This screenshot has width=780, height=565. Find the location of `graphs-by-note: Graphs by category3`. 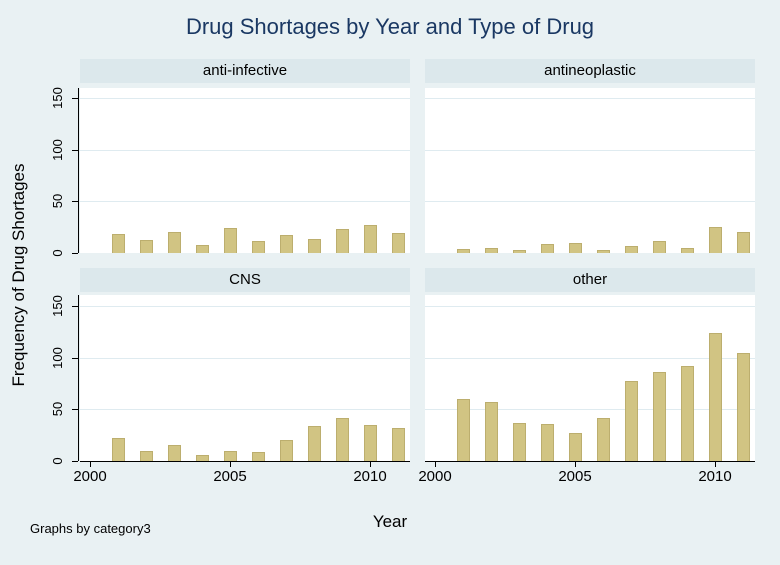

graphs-by-note: Graphs by category3 is located at coordinates (90, 528).